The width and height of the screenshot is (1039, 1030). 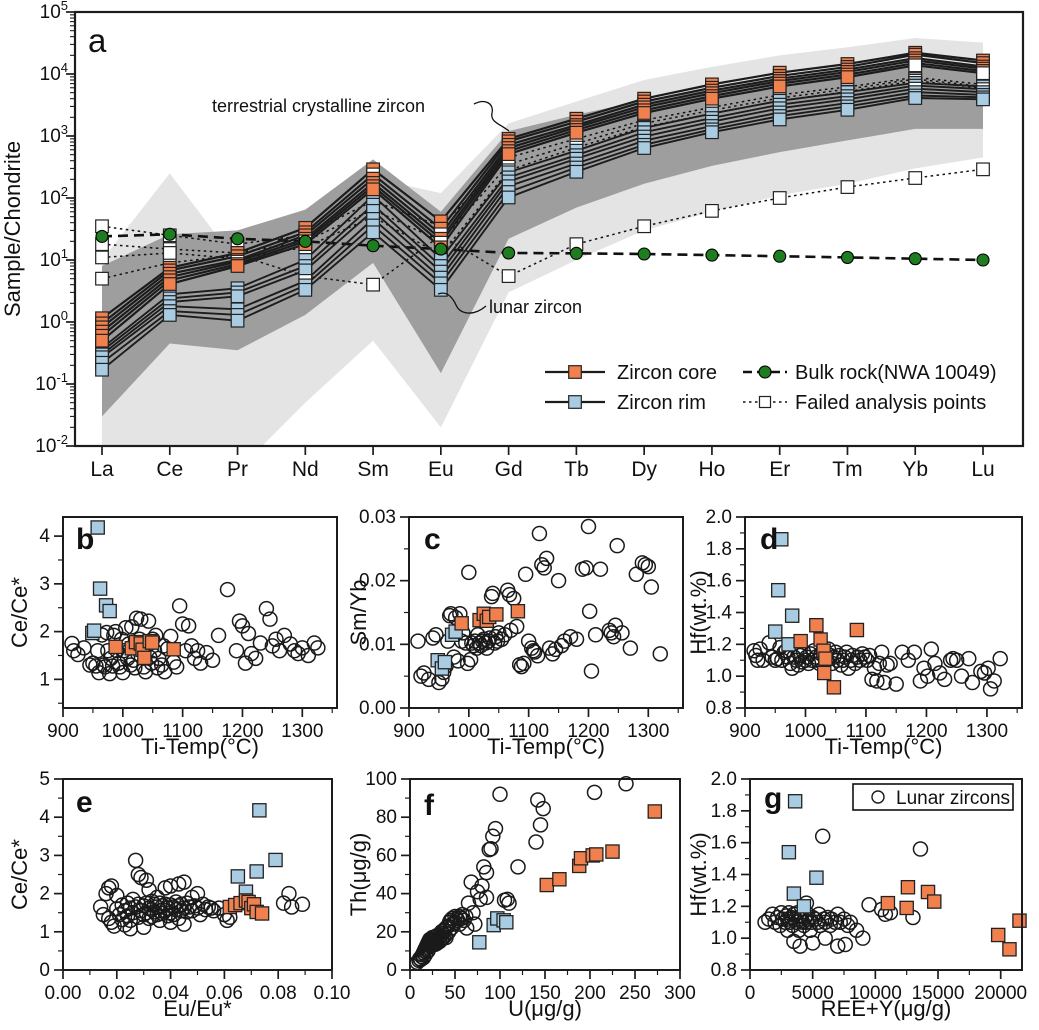 What do you see at coordinates (54, 72) in the screenshot?
I see `svg-text: 104` at bounding box center [54, 72].